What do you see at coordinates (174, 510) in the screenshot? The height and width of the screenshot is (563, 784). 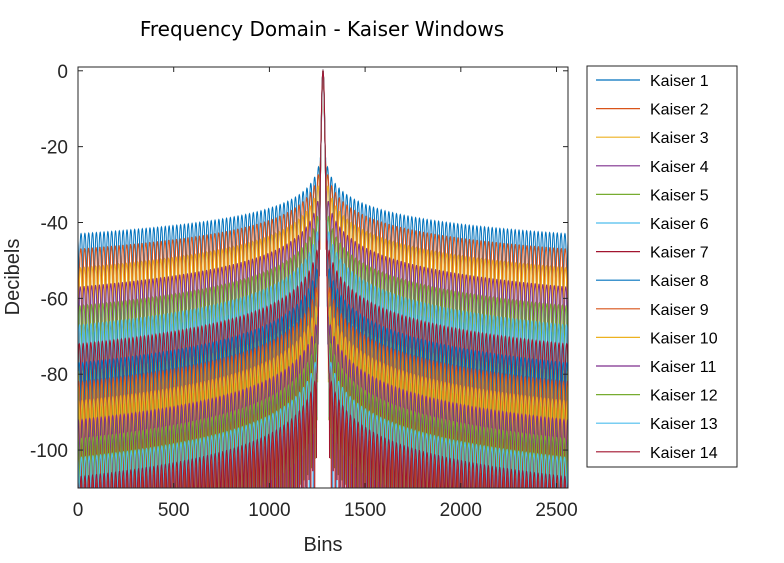 I see `x-tick-label: 500` at bounding box center [174, 510].